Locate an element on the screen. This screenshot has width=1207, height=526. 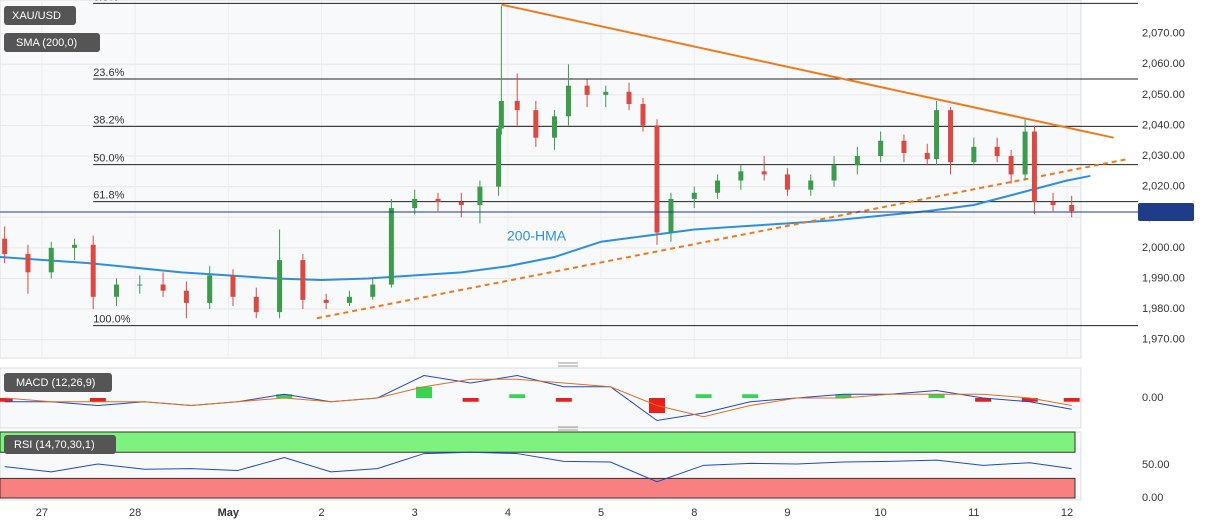
rsi-line is located at coordinates (538, 467).